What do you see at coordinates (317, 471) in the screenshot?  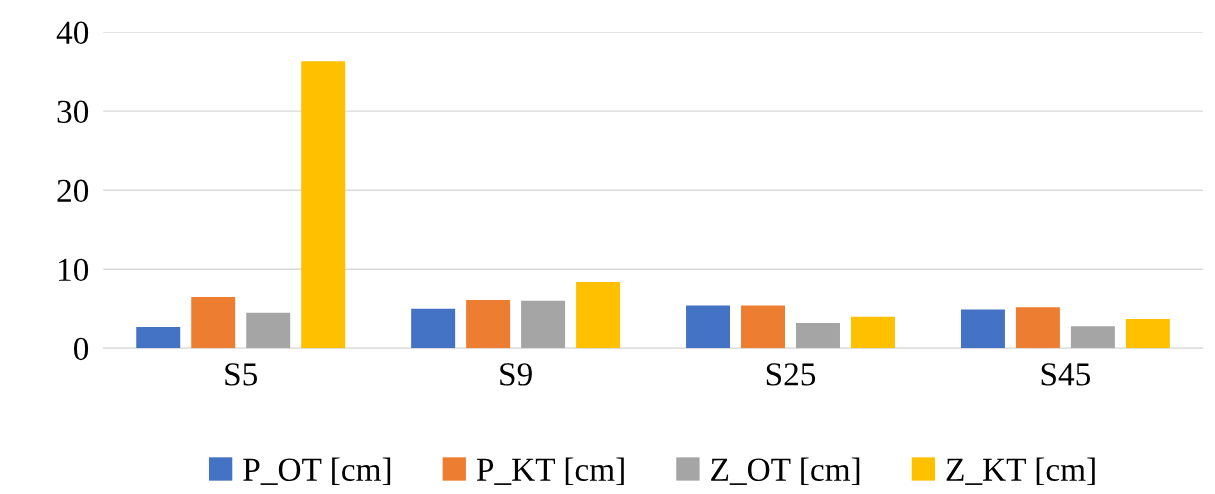 I see `legend-label: P_OT [cm]` at bounding box center [317, 471].